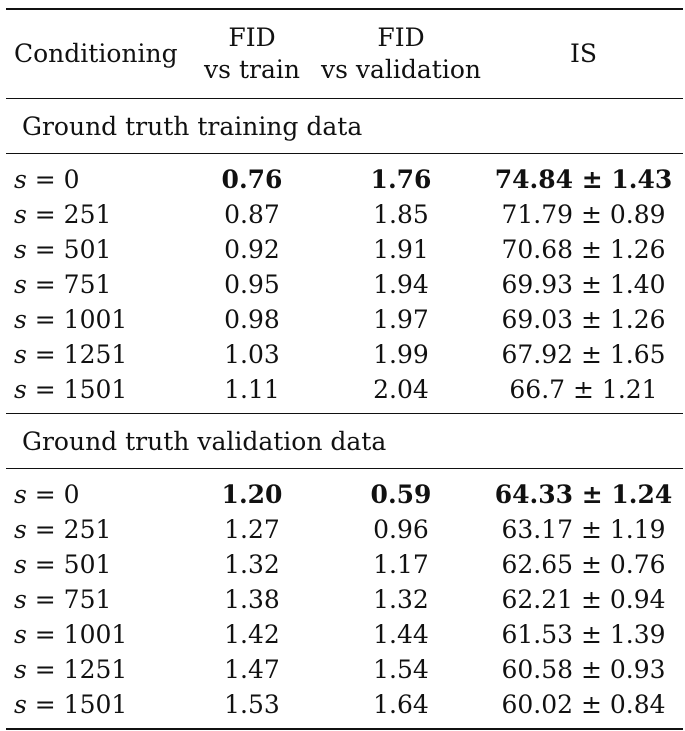 The image size is (685, 731). I want to click on cell-fid-validation: 1.44, so click(401, 634).